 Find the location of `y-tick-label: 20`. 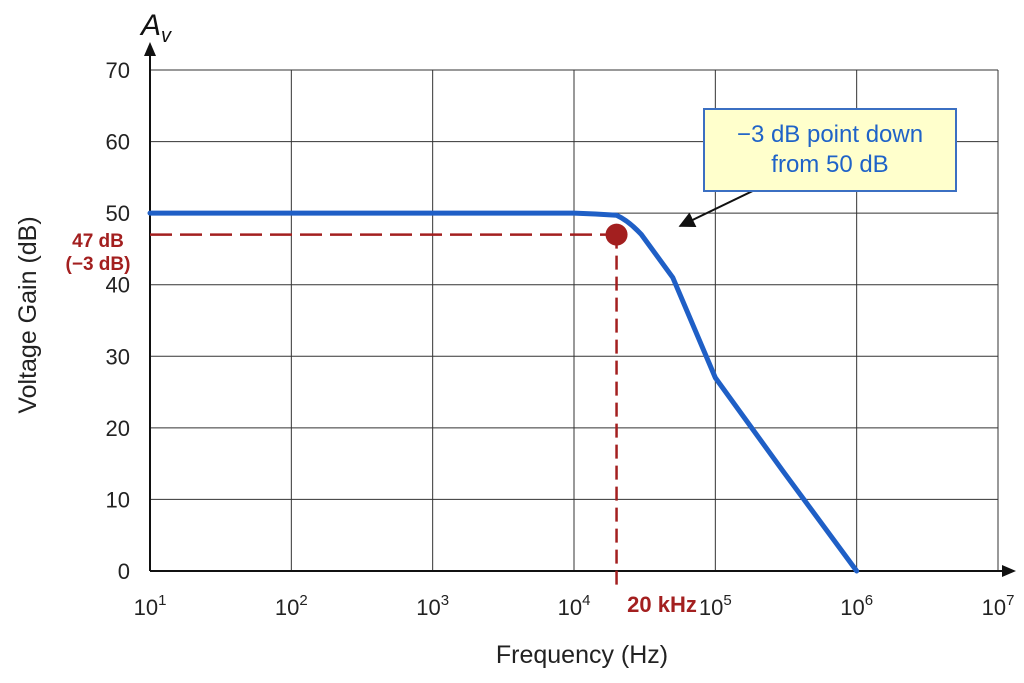

y-tick-label: 20 is located at coordinates (118, 428).